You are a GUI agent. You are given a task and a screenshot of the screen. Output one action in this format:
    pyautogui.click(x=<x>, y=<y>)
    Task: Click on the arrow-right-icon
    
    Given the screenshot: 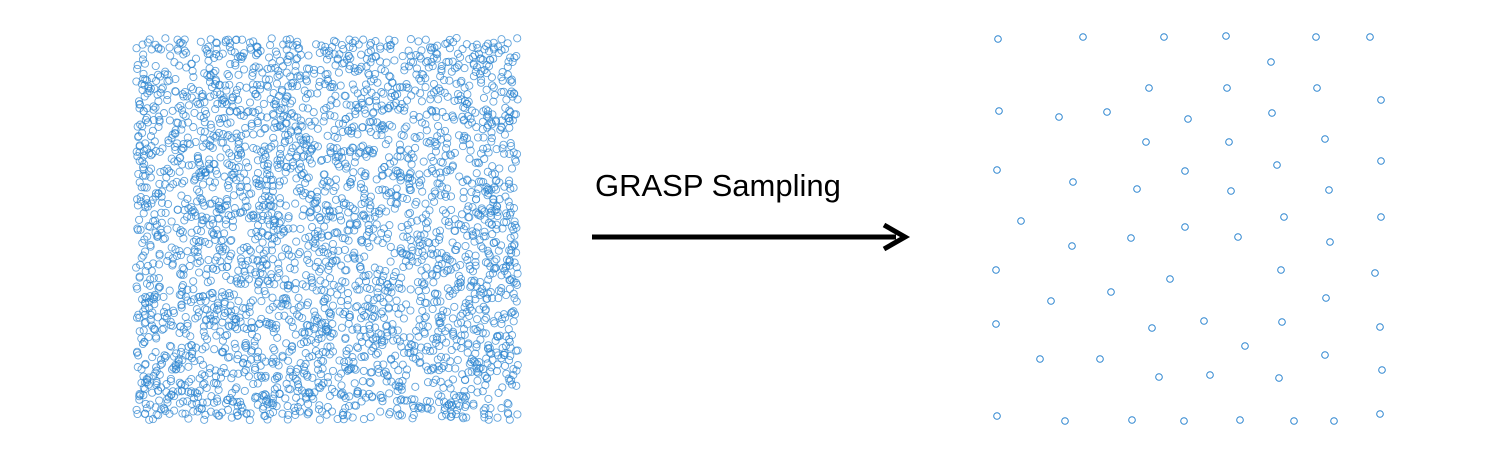 What is the action you would take?
    pyautogui.click(x=751, y=237)
    